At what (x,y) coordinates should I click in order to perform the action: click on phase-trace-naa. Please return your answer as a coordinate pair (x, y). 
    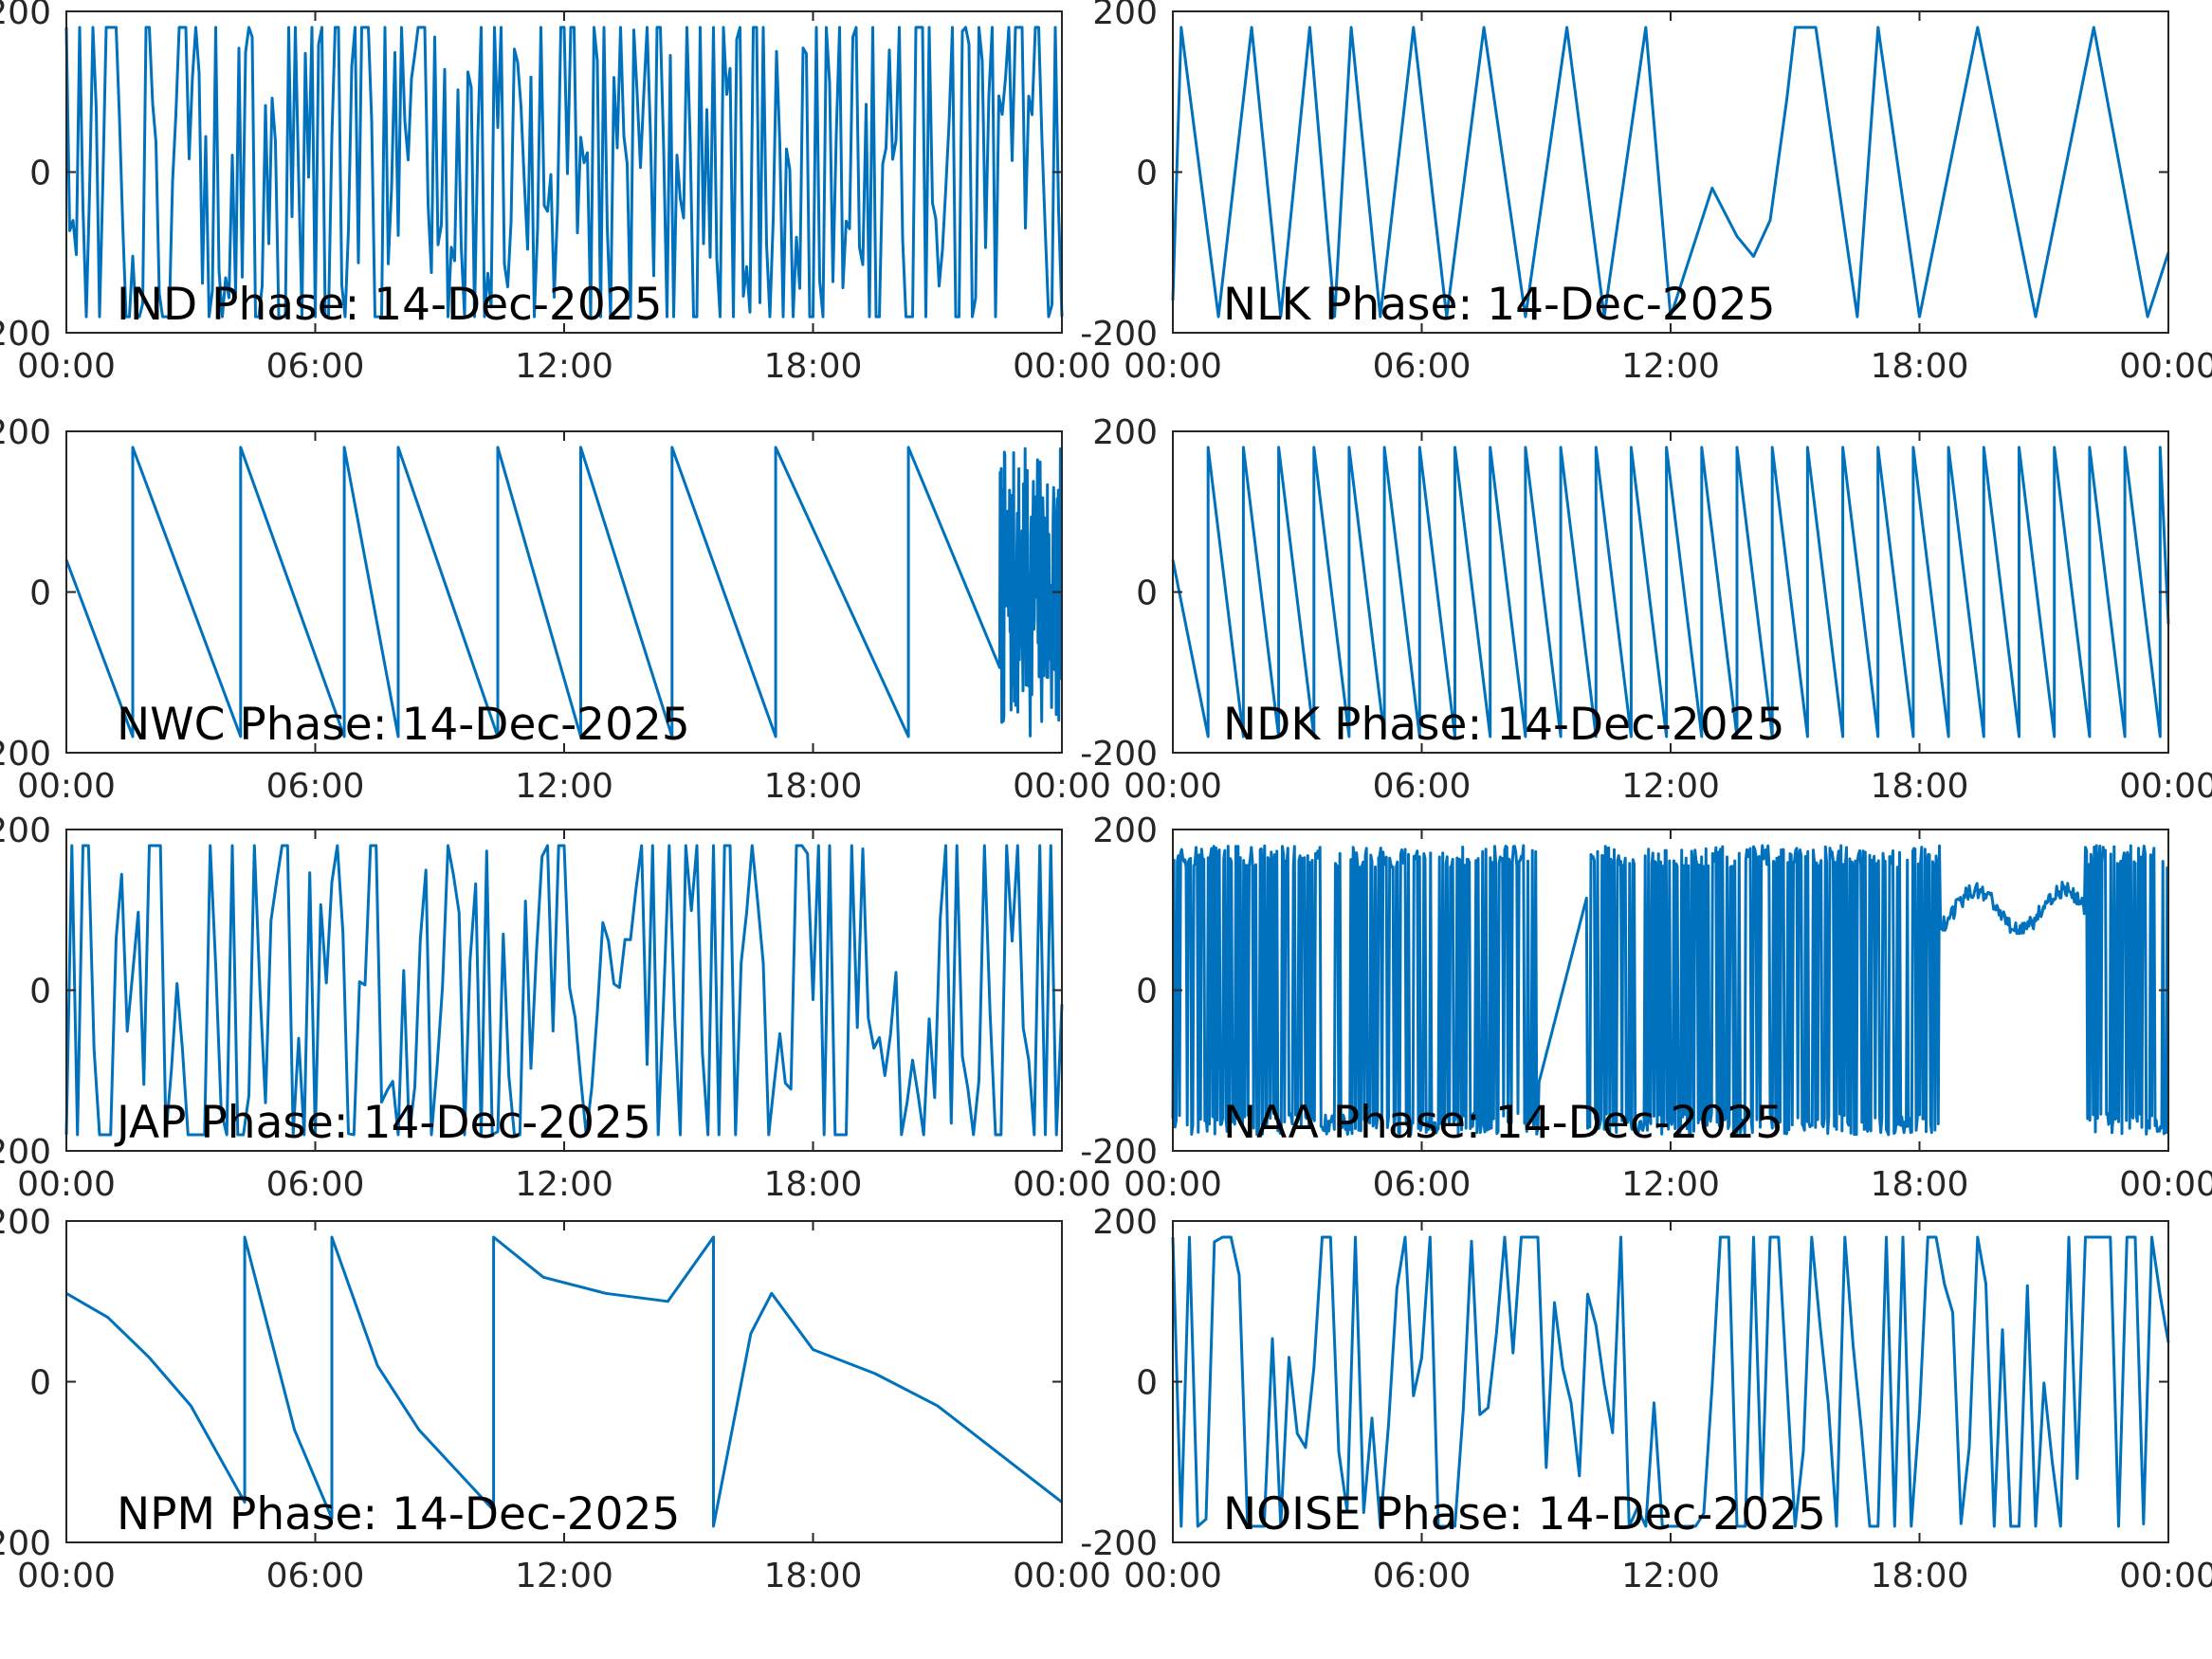
    Looking at the image, I should click on (1670, 990).